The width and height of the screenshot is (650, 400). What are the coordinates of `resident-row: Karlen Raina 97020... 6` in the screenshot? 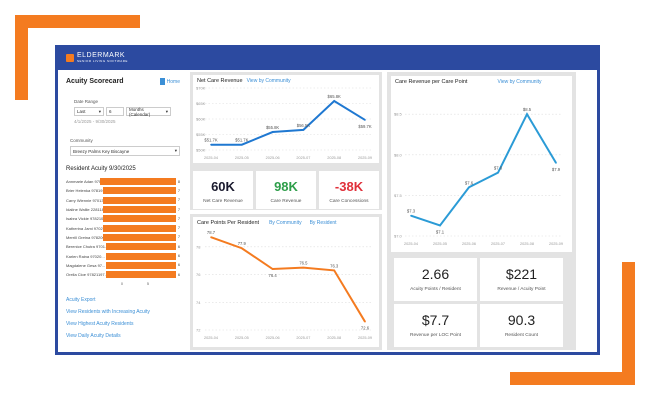 It's located at (123, 255).